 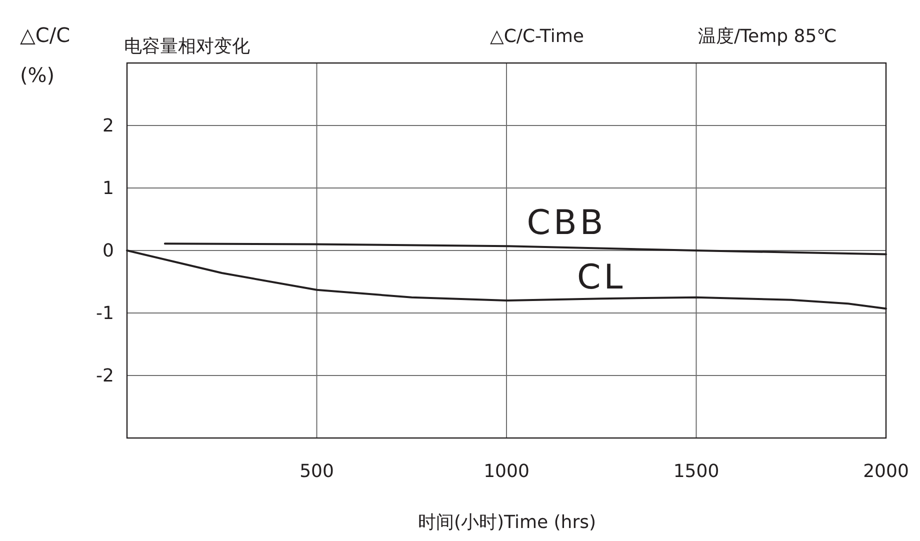 What do you see at coordinates (537, 36) in the screenshot?
I see `chart-title: △C/C-Time` at bounding box center [537, 36].